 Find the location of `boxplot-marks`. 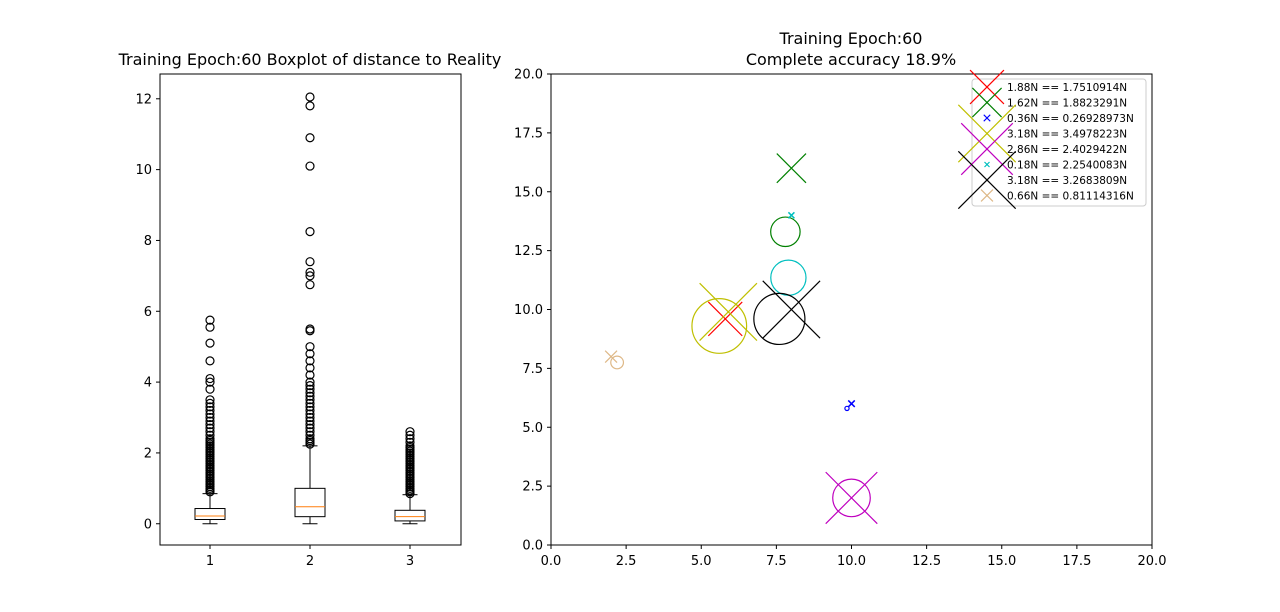

boxplot-marks is located at coordinates (310, 308).